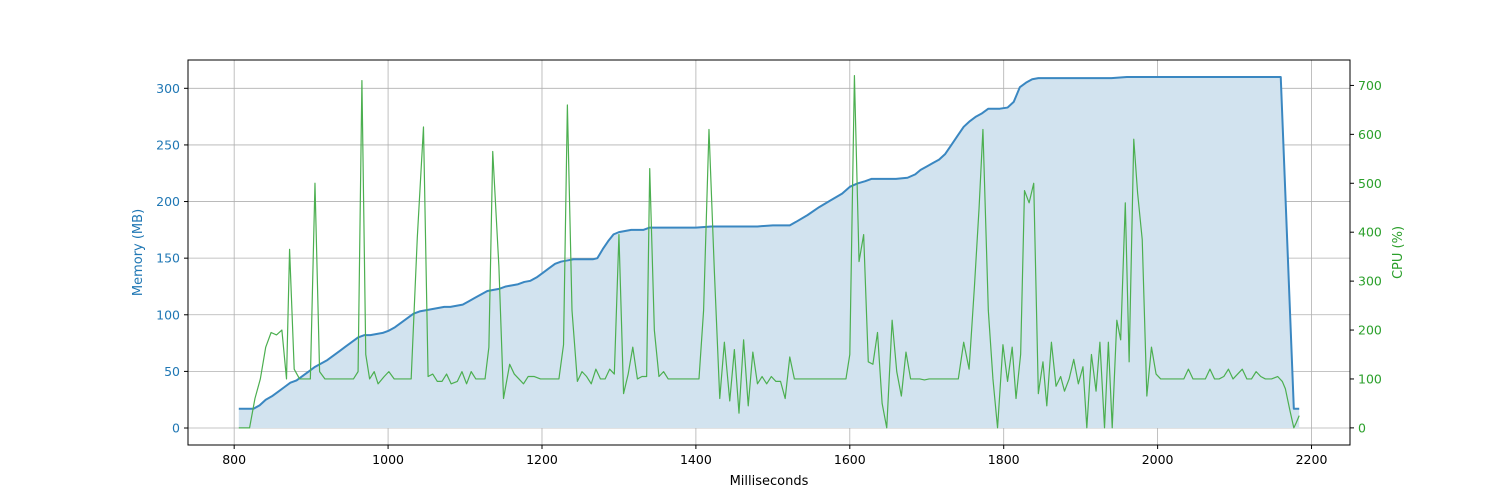 The width and height of the screenshot is (1500, 500). Describe the element at coordinates (1312, 459) in the screenshot. I see `x-tick-label: 2200` at that location.